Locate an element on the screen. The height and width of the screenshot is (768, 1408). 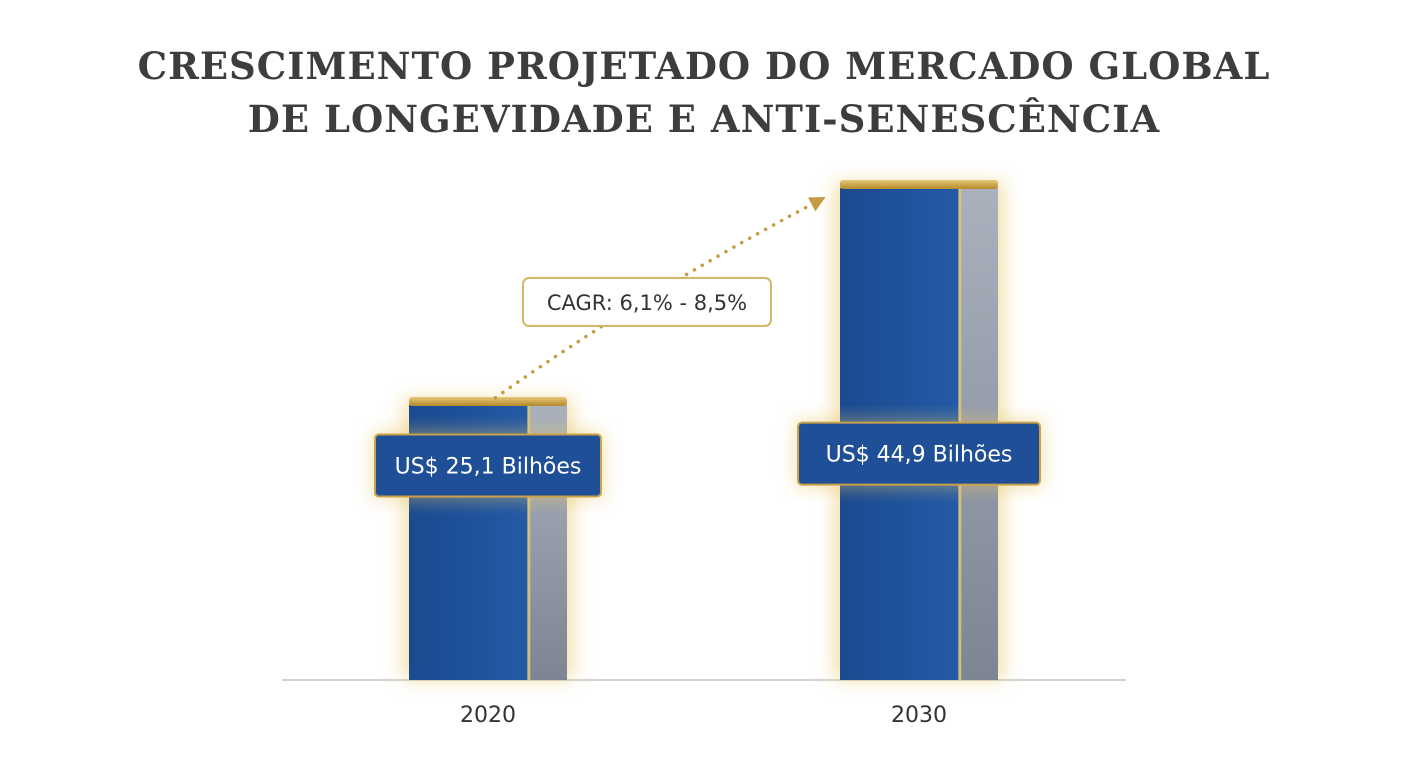
bar-edge-2020 is located at coordinates (529, 542).